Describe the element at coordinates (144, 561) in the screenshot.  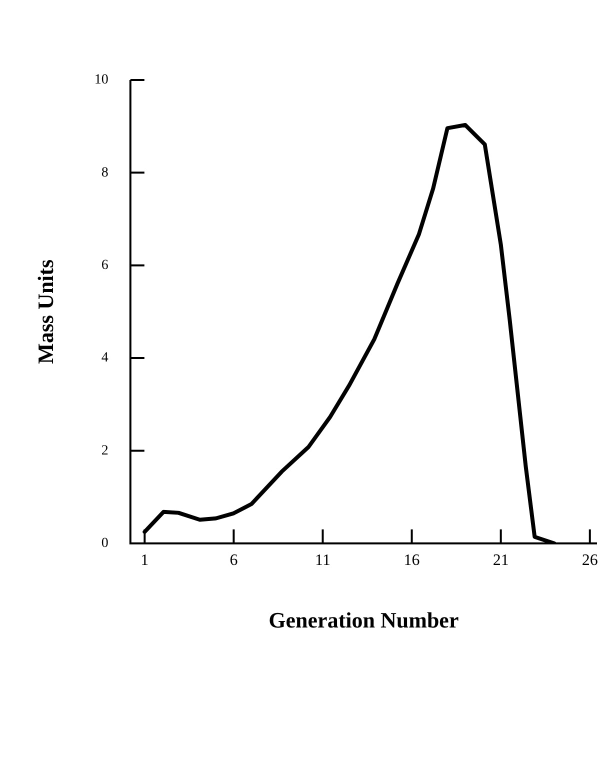
I see `x-tick-label: 1` at that location.